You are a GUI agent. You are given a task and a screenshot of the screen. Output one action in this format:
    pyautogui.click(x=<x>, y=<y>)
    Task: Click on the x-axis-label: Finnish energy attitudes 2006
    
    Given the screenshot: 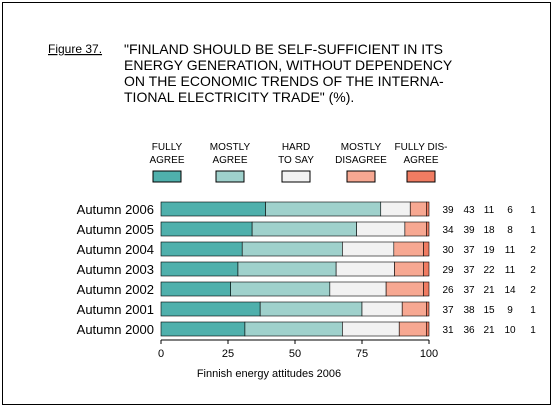 What is the action you would take?
    pyautogui.click(x=269, y=374)
    